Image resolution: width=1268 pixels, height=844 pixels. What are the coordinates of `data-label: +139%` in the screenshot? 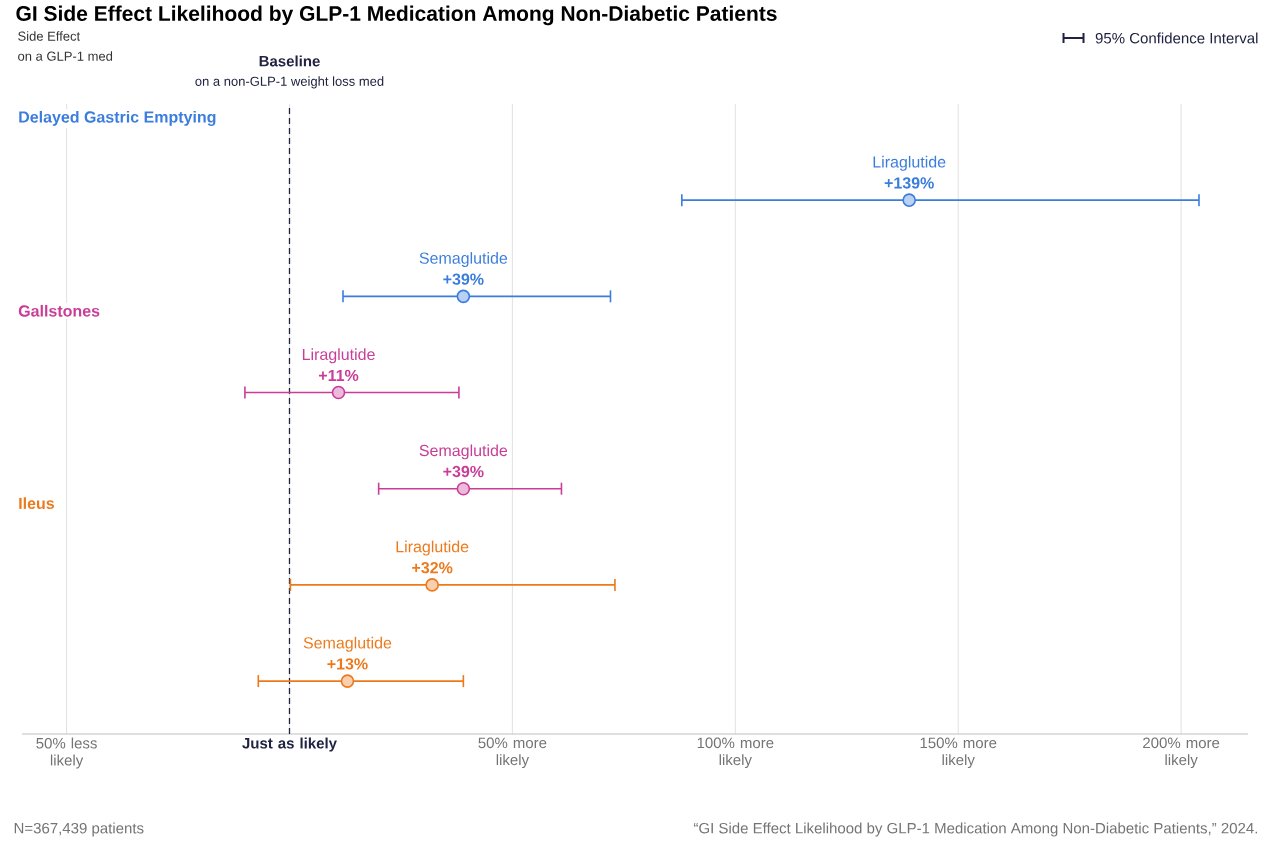 It's located at (909, 183).